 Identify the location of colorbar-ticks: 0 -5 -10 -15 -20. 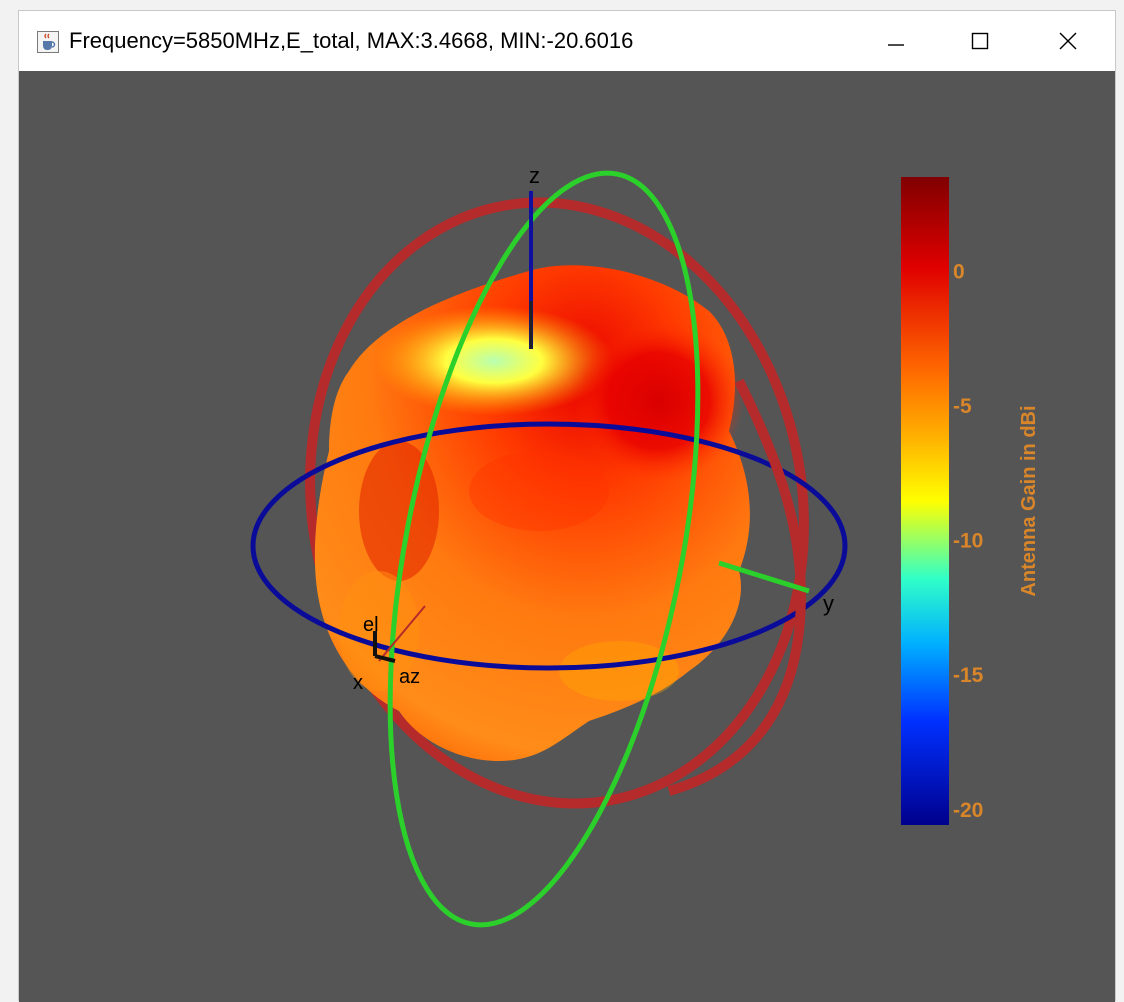
(968, 540).